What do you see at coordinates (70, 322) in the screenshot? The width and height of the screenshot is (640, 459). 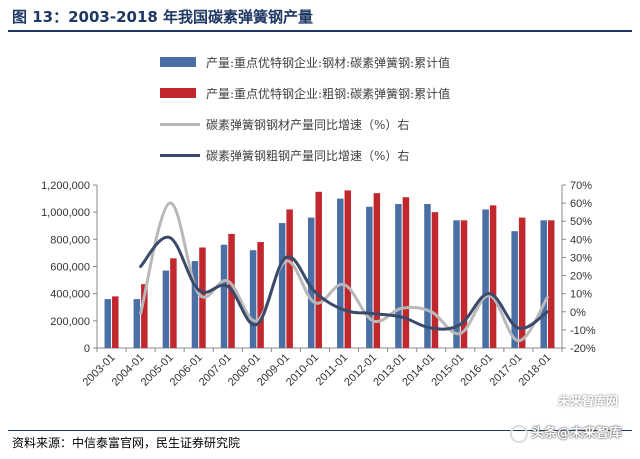 I see `left-tick-label: 200,000` at bounding box center [70, 322].